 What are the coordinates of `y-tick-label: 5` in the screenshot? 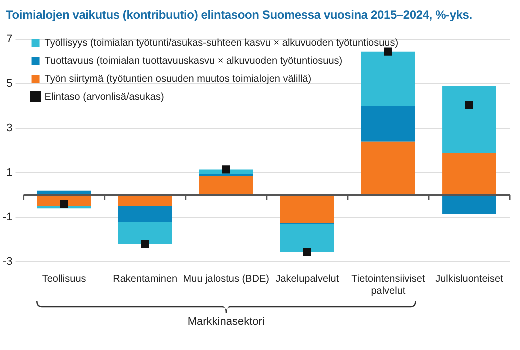 It's located at (9, 84).